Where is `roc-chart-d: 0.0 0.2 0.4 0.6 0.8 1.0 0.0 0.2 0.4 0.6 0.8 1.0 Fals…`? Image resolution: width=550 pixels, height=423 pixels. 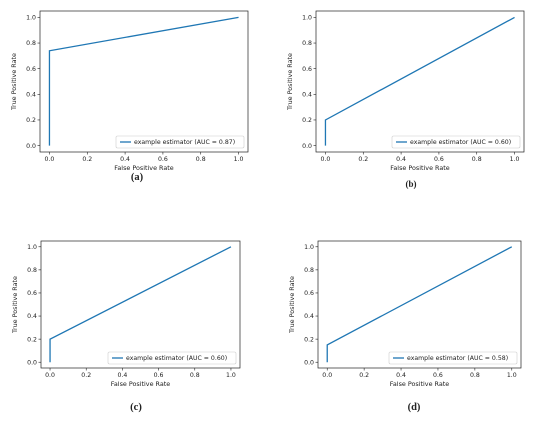 roc-chart-d: 0.0 0.2 0.4 0.6 0.8 1.0 0.0 0.2 0.4 0.6 0.8 1.0 Fals… is located at coordinates (405, 314).